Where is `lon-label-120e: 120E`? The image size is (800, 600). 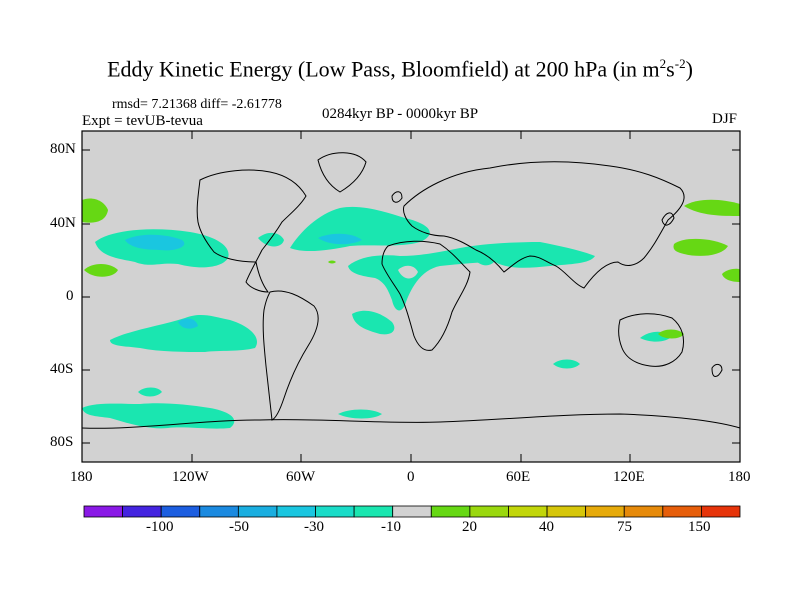
lon-label-120e: 120E is located at coordinates (629, 477).